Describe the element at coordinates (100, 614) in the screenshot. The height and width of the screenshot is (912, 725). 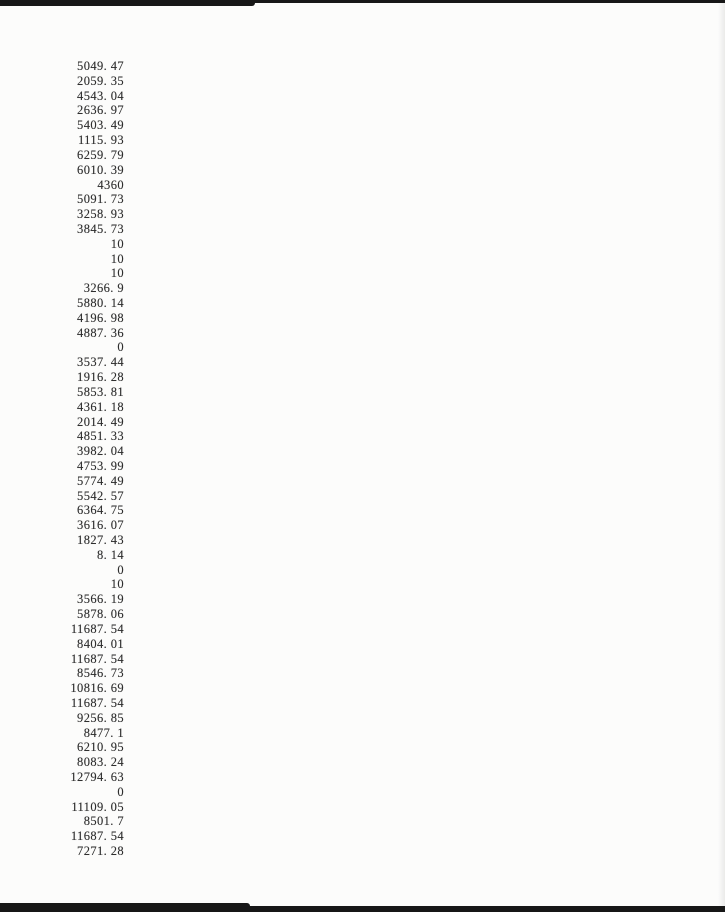
I see `number-value: 5878. 06` at that location.